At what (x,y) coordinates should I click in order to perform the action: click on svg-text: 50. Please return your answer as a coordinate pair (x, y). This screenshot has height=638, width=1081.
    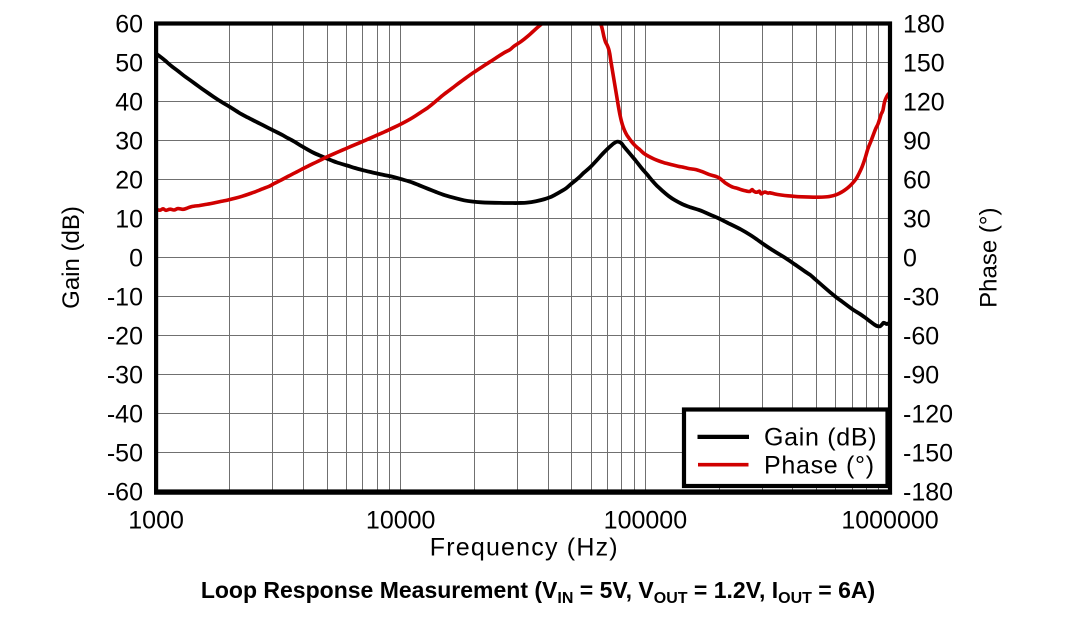
    Looking at the image, I should click on (129, 64).